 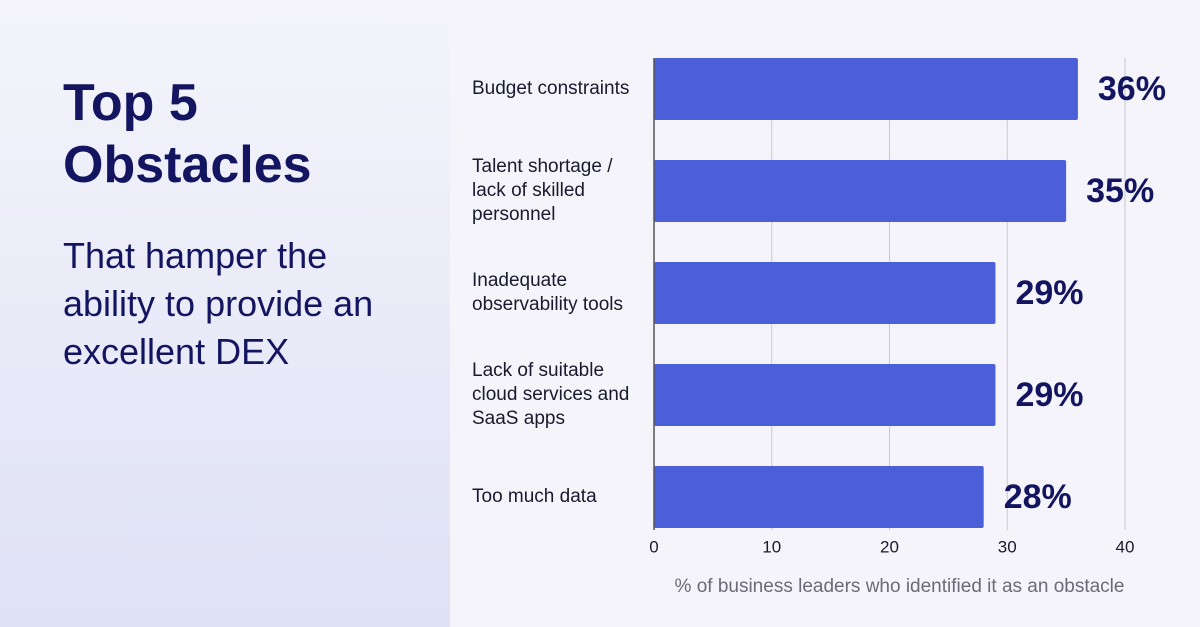 What do you see at coordinates (1132, 89) in the screenshot?
I see `value-label: 36%` at bounding box center [1132, 89].